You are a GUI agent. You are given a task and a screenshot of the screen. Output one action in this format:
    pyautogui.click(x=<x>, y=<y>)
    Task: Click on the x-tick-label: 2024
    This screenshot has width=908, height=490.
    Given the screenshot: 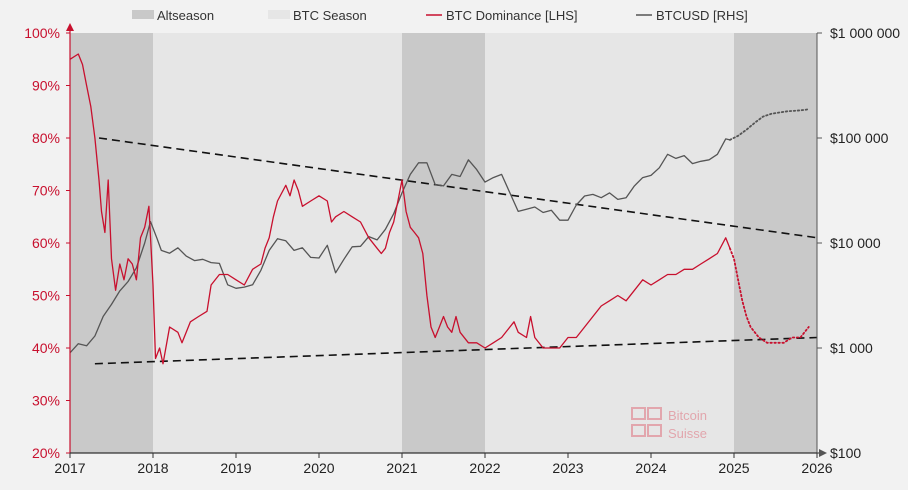 What is the action you would take?
    pyautogui.click(x=650, y=468)
    